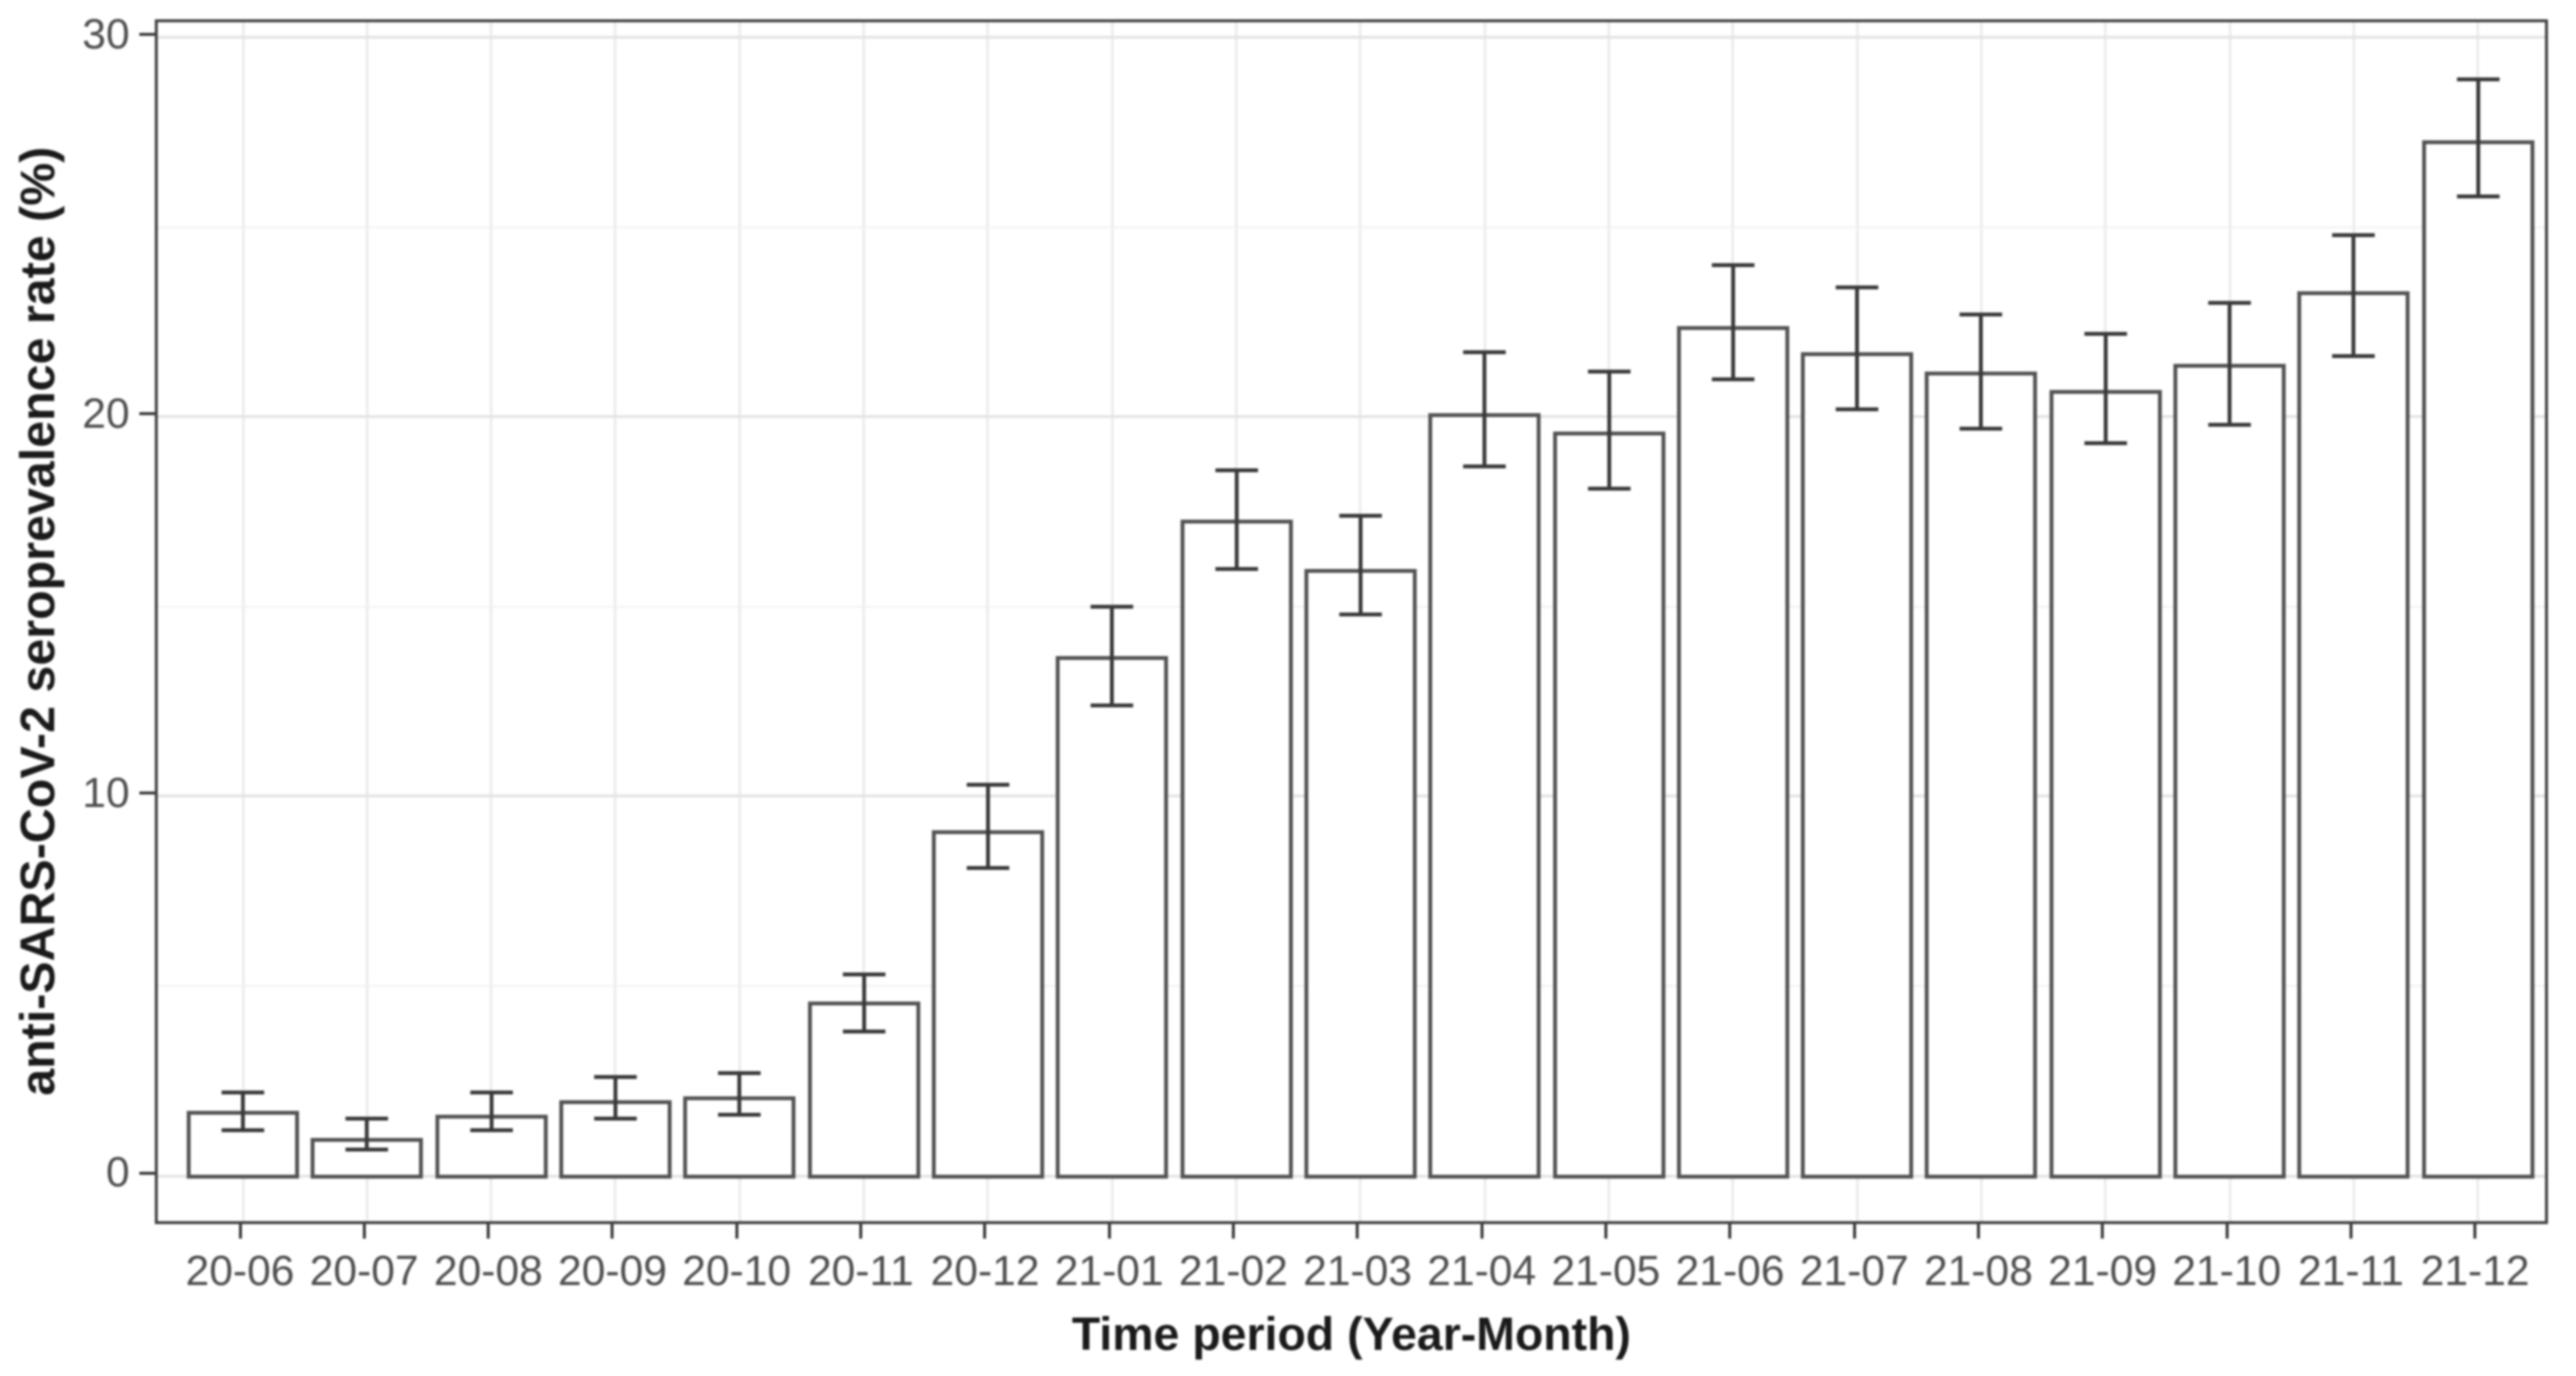 Image resolution: width=2576 pixels, height=1376 pixels. What do you see at coordinates (1854, 1271) in the screenshot?
I see `x-tick-label: 21-07` at bounding box center [1854, 1271].